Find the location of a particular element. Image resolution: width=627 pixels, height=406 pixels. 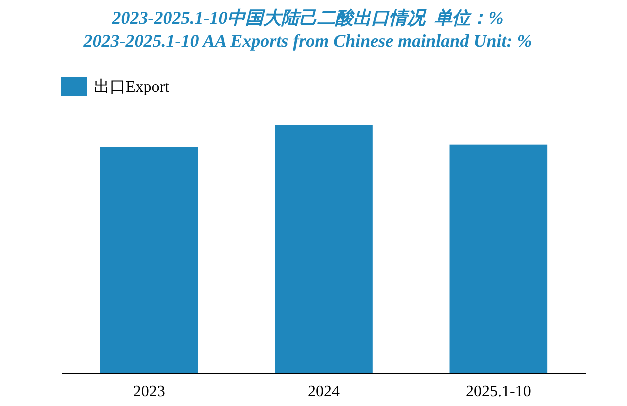

legend-label: 出口Export is located at coordinates (132, 87).